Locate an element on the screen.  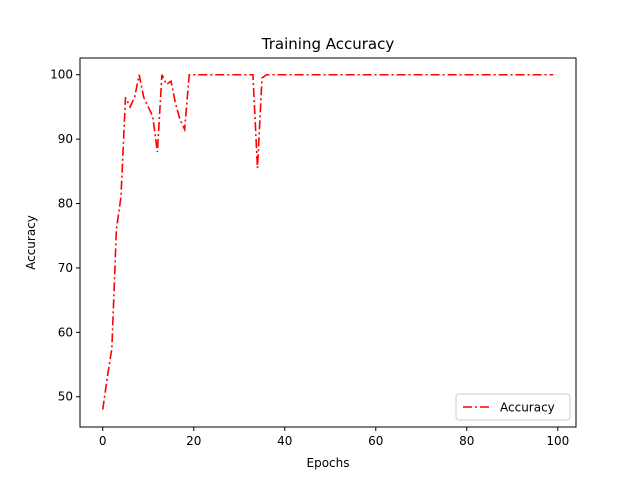
chart-title: Training Accuracy is located at coordinates (328, 44).